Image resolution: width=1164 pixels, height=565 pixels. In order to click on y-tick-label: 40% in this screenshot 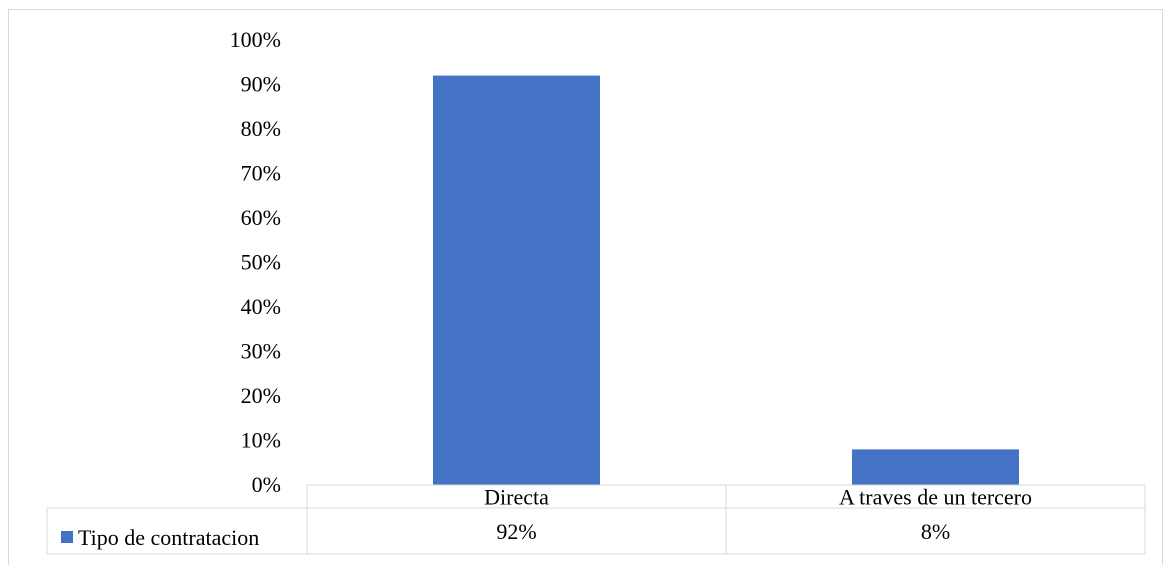, I will do `click(261, 306)`.